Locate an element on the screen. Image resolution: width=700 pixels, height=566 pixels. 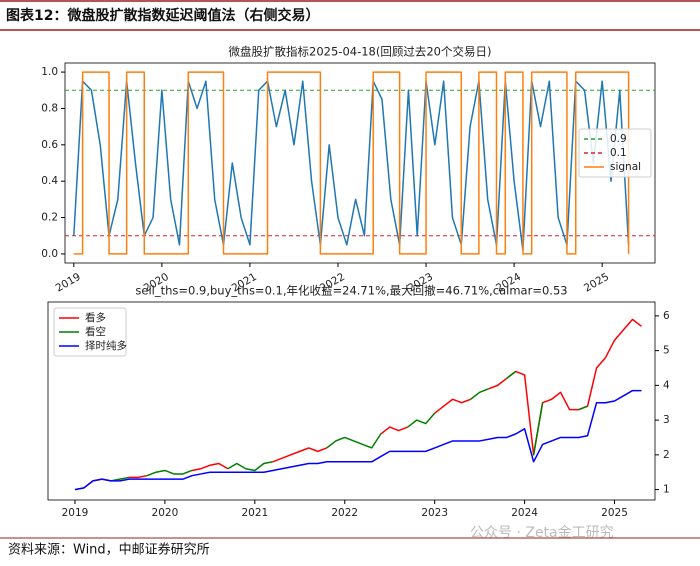
x-tick-label: 2024 is located at coordinates (524, 513).